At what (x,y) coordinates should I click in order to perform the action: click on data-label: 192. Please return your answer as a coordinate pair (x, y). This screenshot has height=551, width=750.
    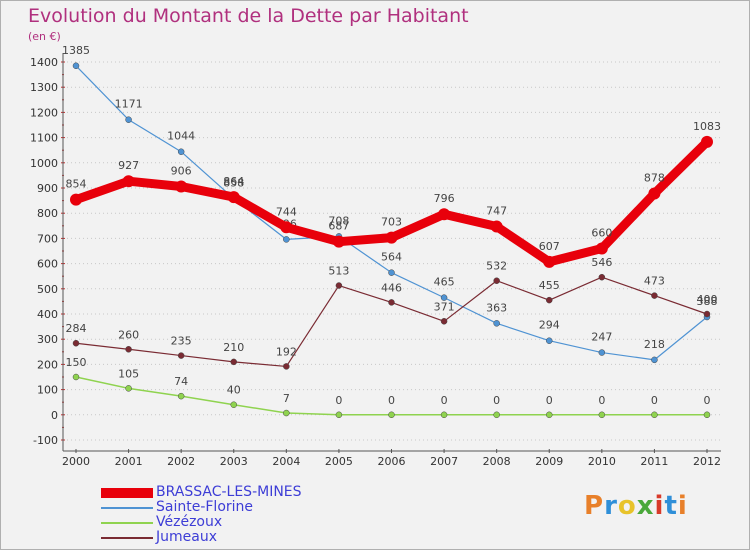
    Looking at the image, I should click on (286, 351).